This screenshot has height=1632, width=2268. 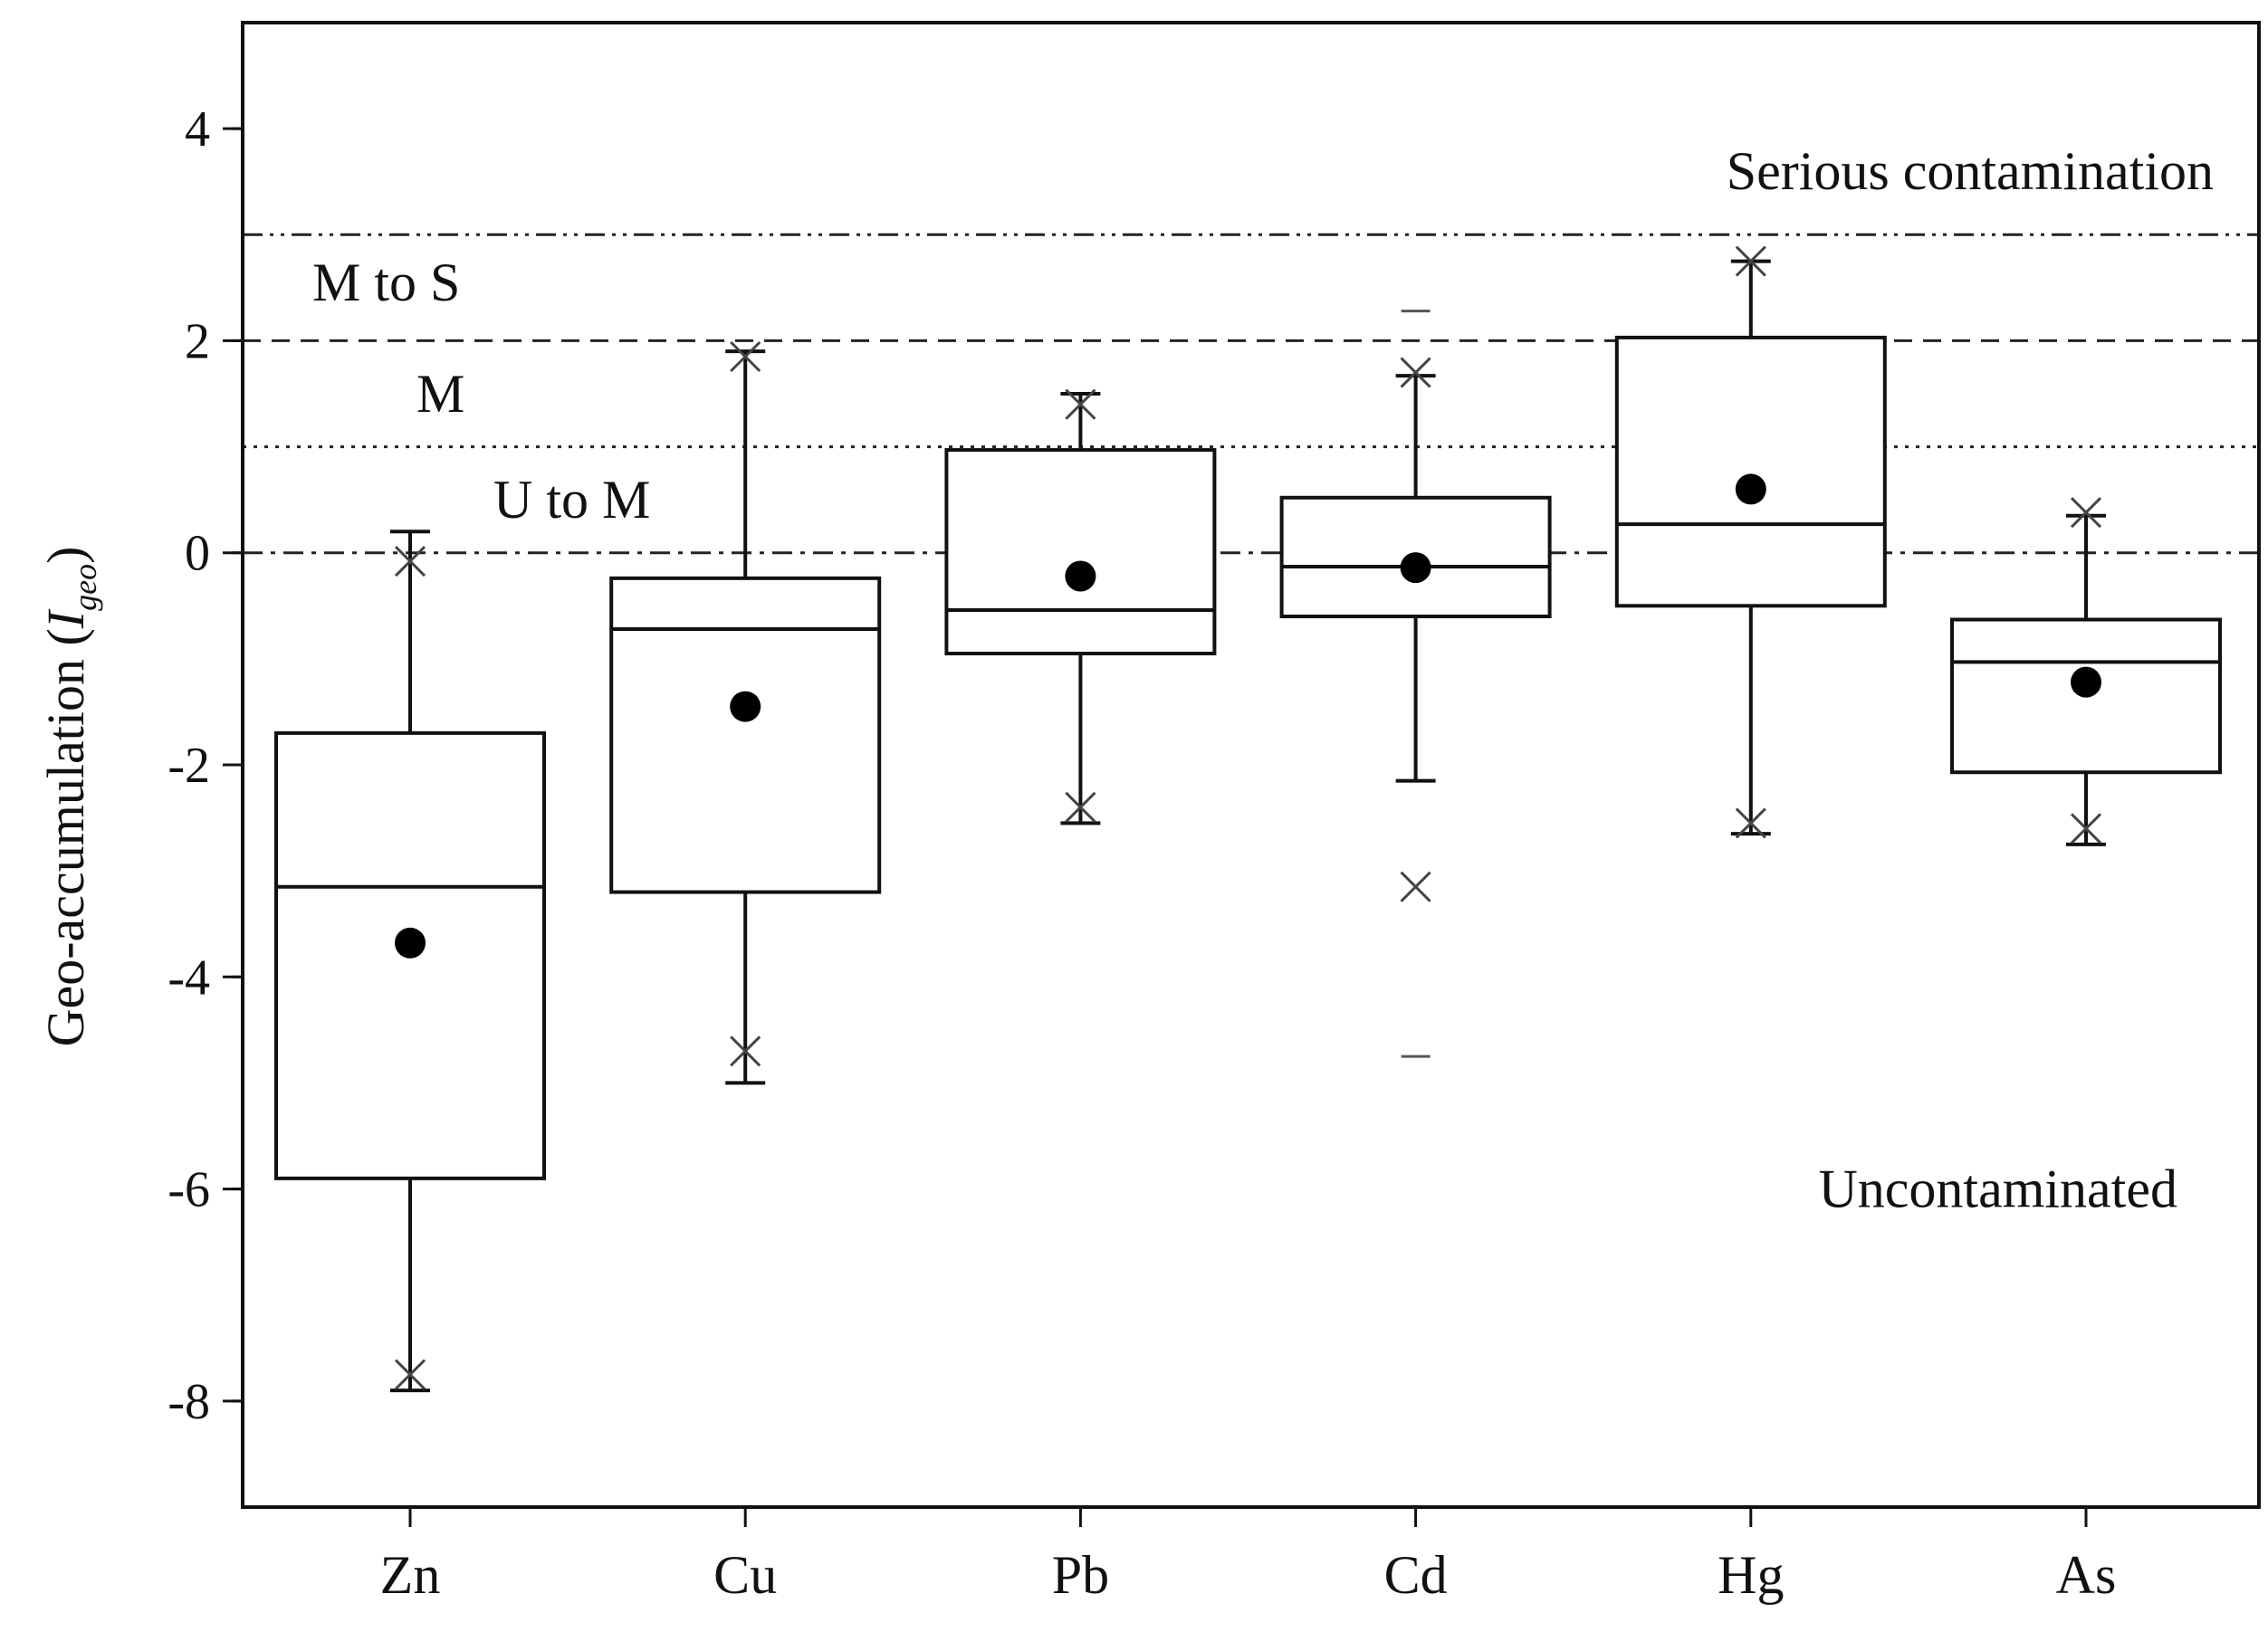 I want to click on y-tick-label: -2, so click(x=188, y=766).